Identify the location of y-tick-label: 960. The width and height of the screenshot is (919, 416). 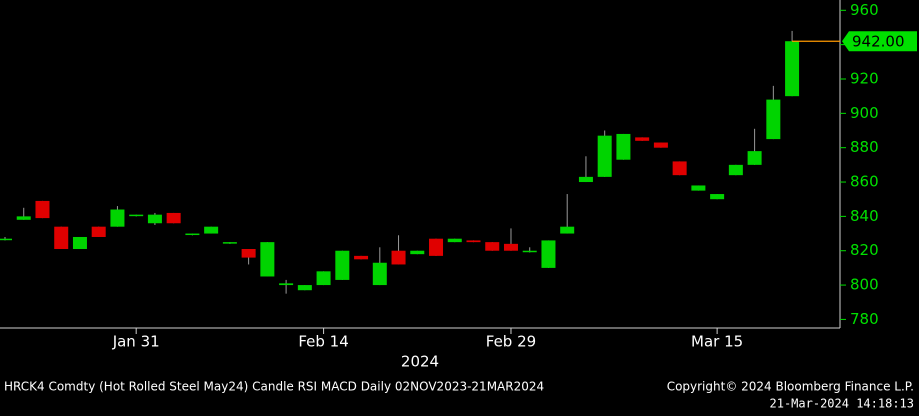
(864, 10).